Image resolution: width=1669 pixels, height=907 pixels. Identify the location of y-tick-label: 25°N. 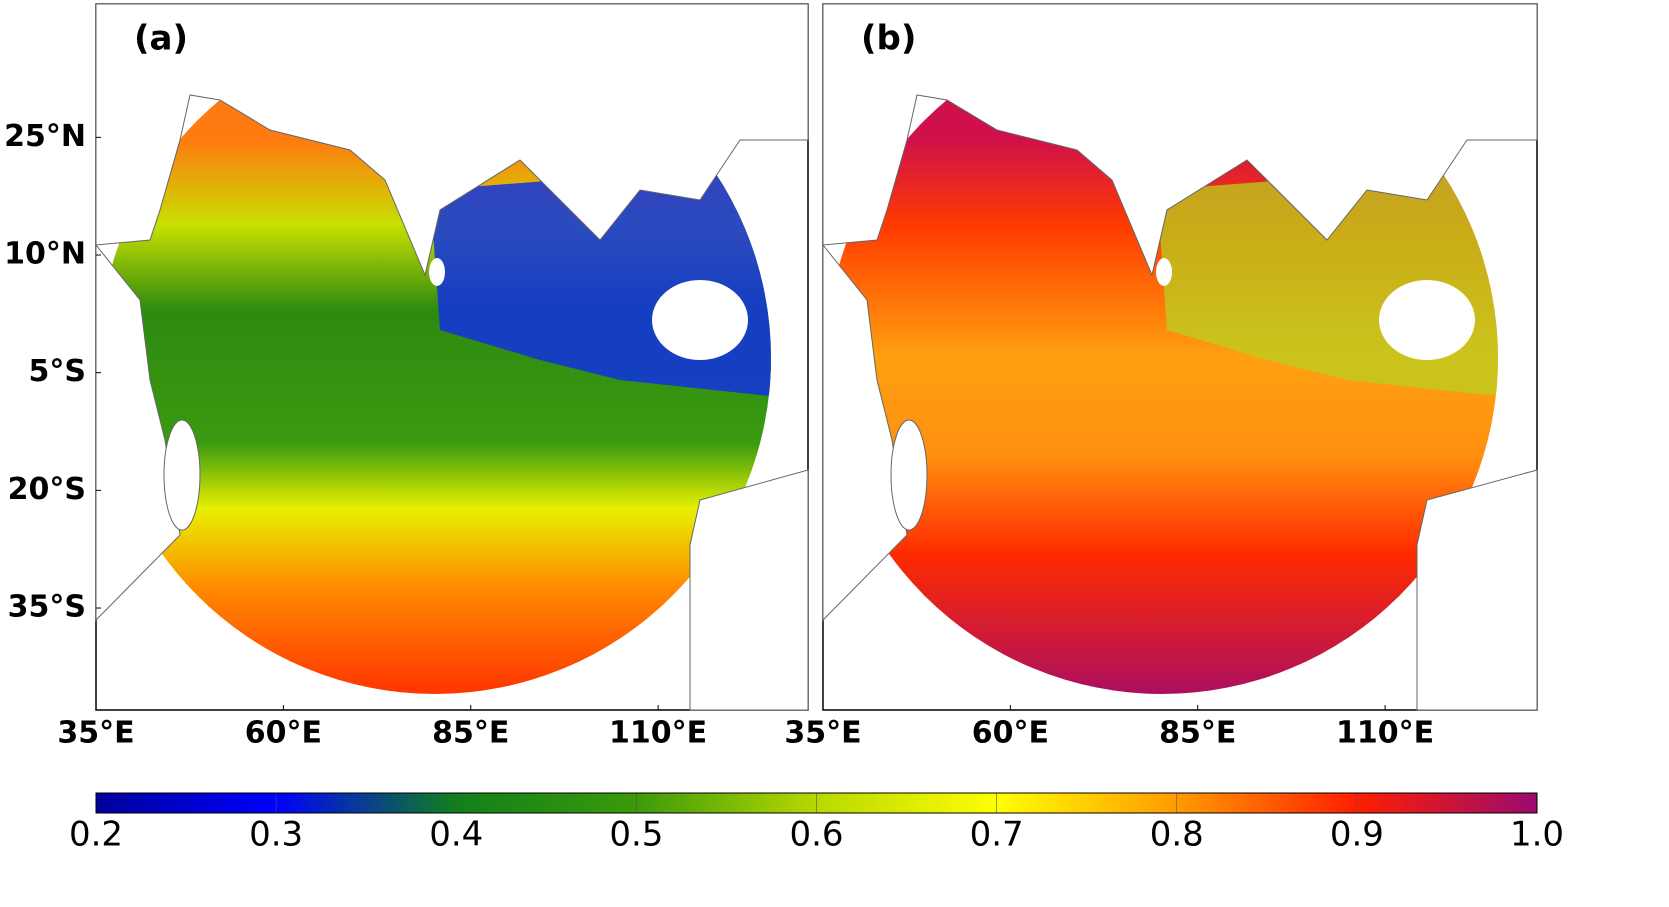
(45, 136).